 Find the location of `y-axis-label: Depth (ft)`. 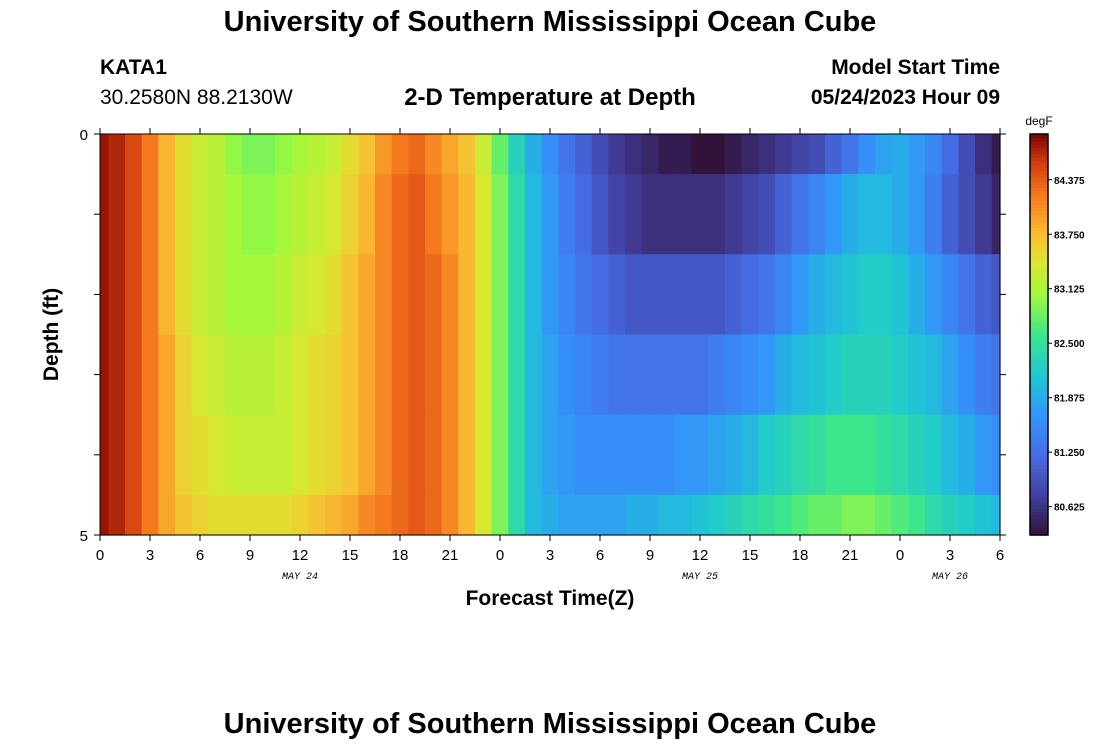

y-axis-label: Depth (ft) is located at coordinates (51, 334).